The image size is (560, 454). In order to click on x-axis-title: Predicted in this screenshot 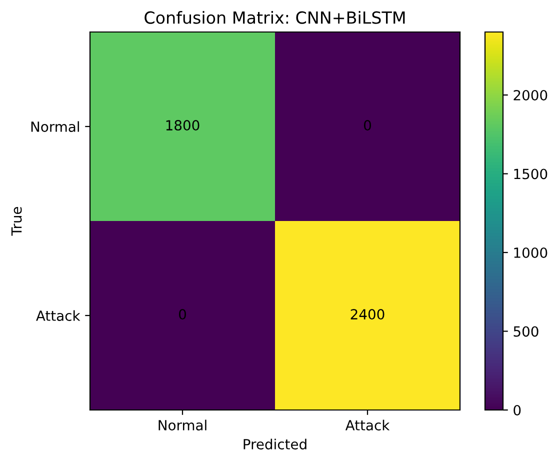, I will do `click(275, 444)`.